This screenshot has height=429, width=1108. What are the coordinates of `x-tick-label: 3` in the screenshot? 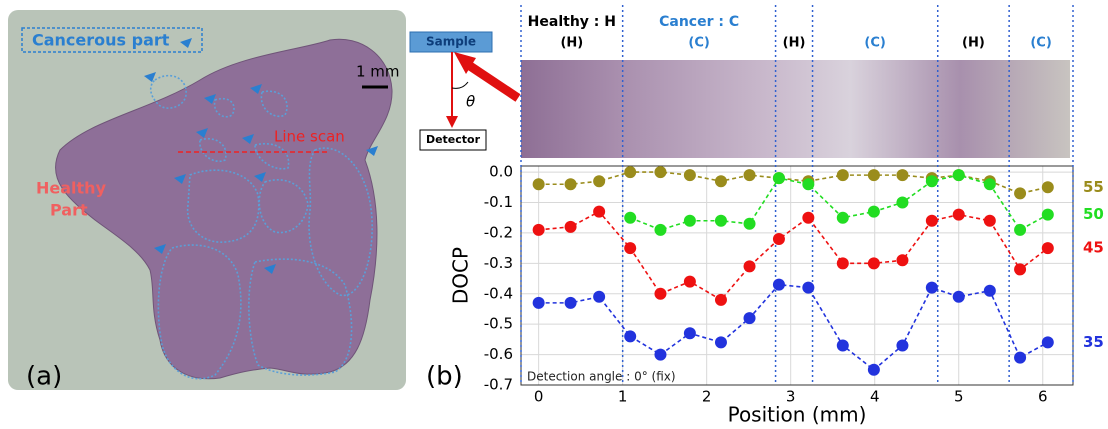 It's located at (791, 397).